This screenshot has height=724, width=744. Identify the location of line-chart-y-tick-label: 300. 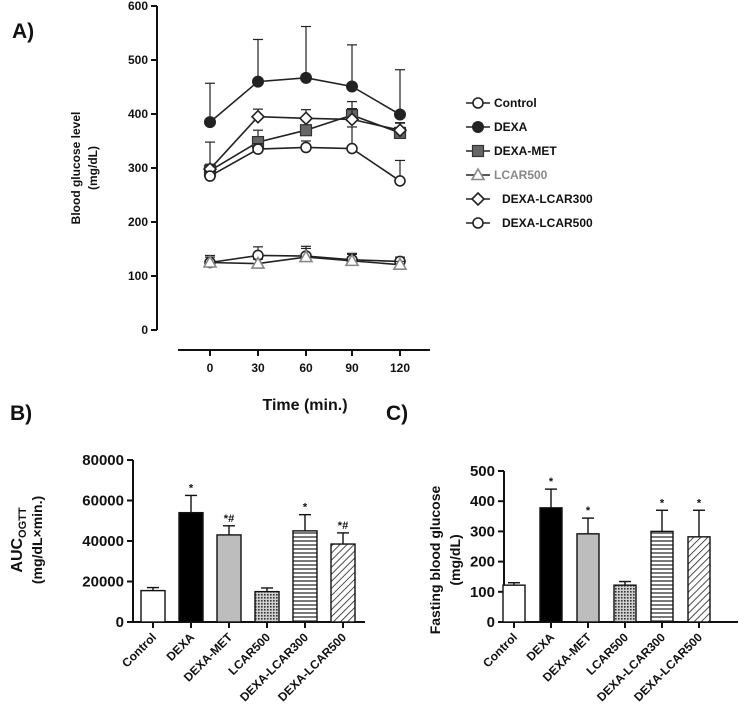
(138, 168).